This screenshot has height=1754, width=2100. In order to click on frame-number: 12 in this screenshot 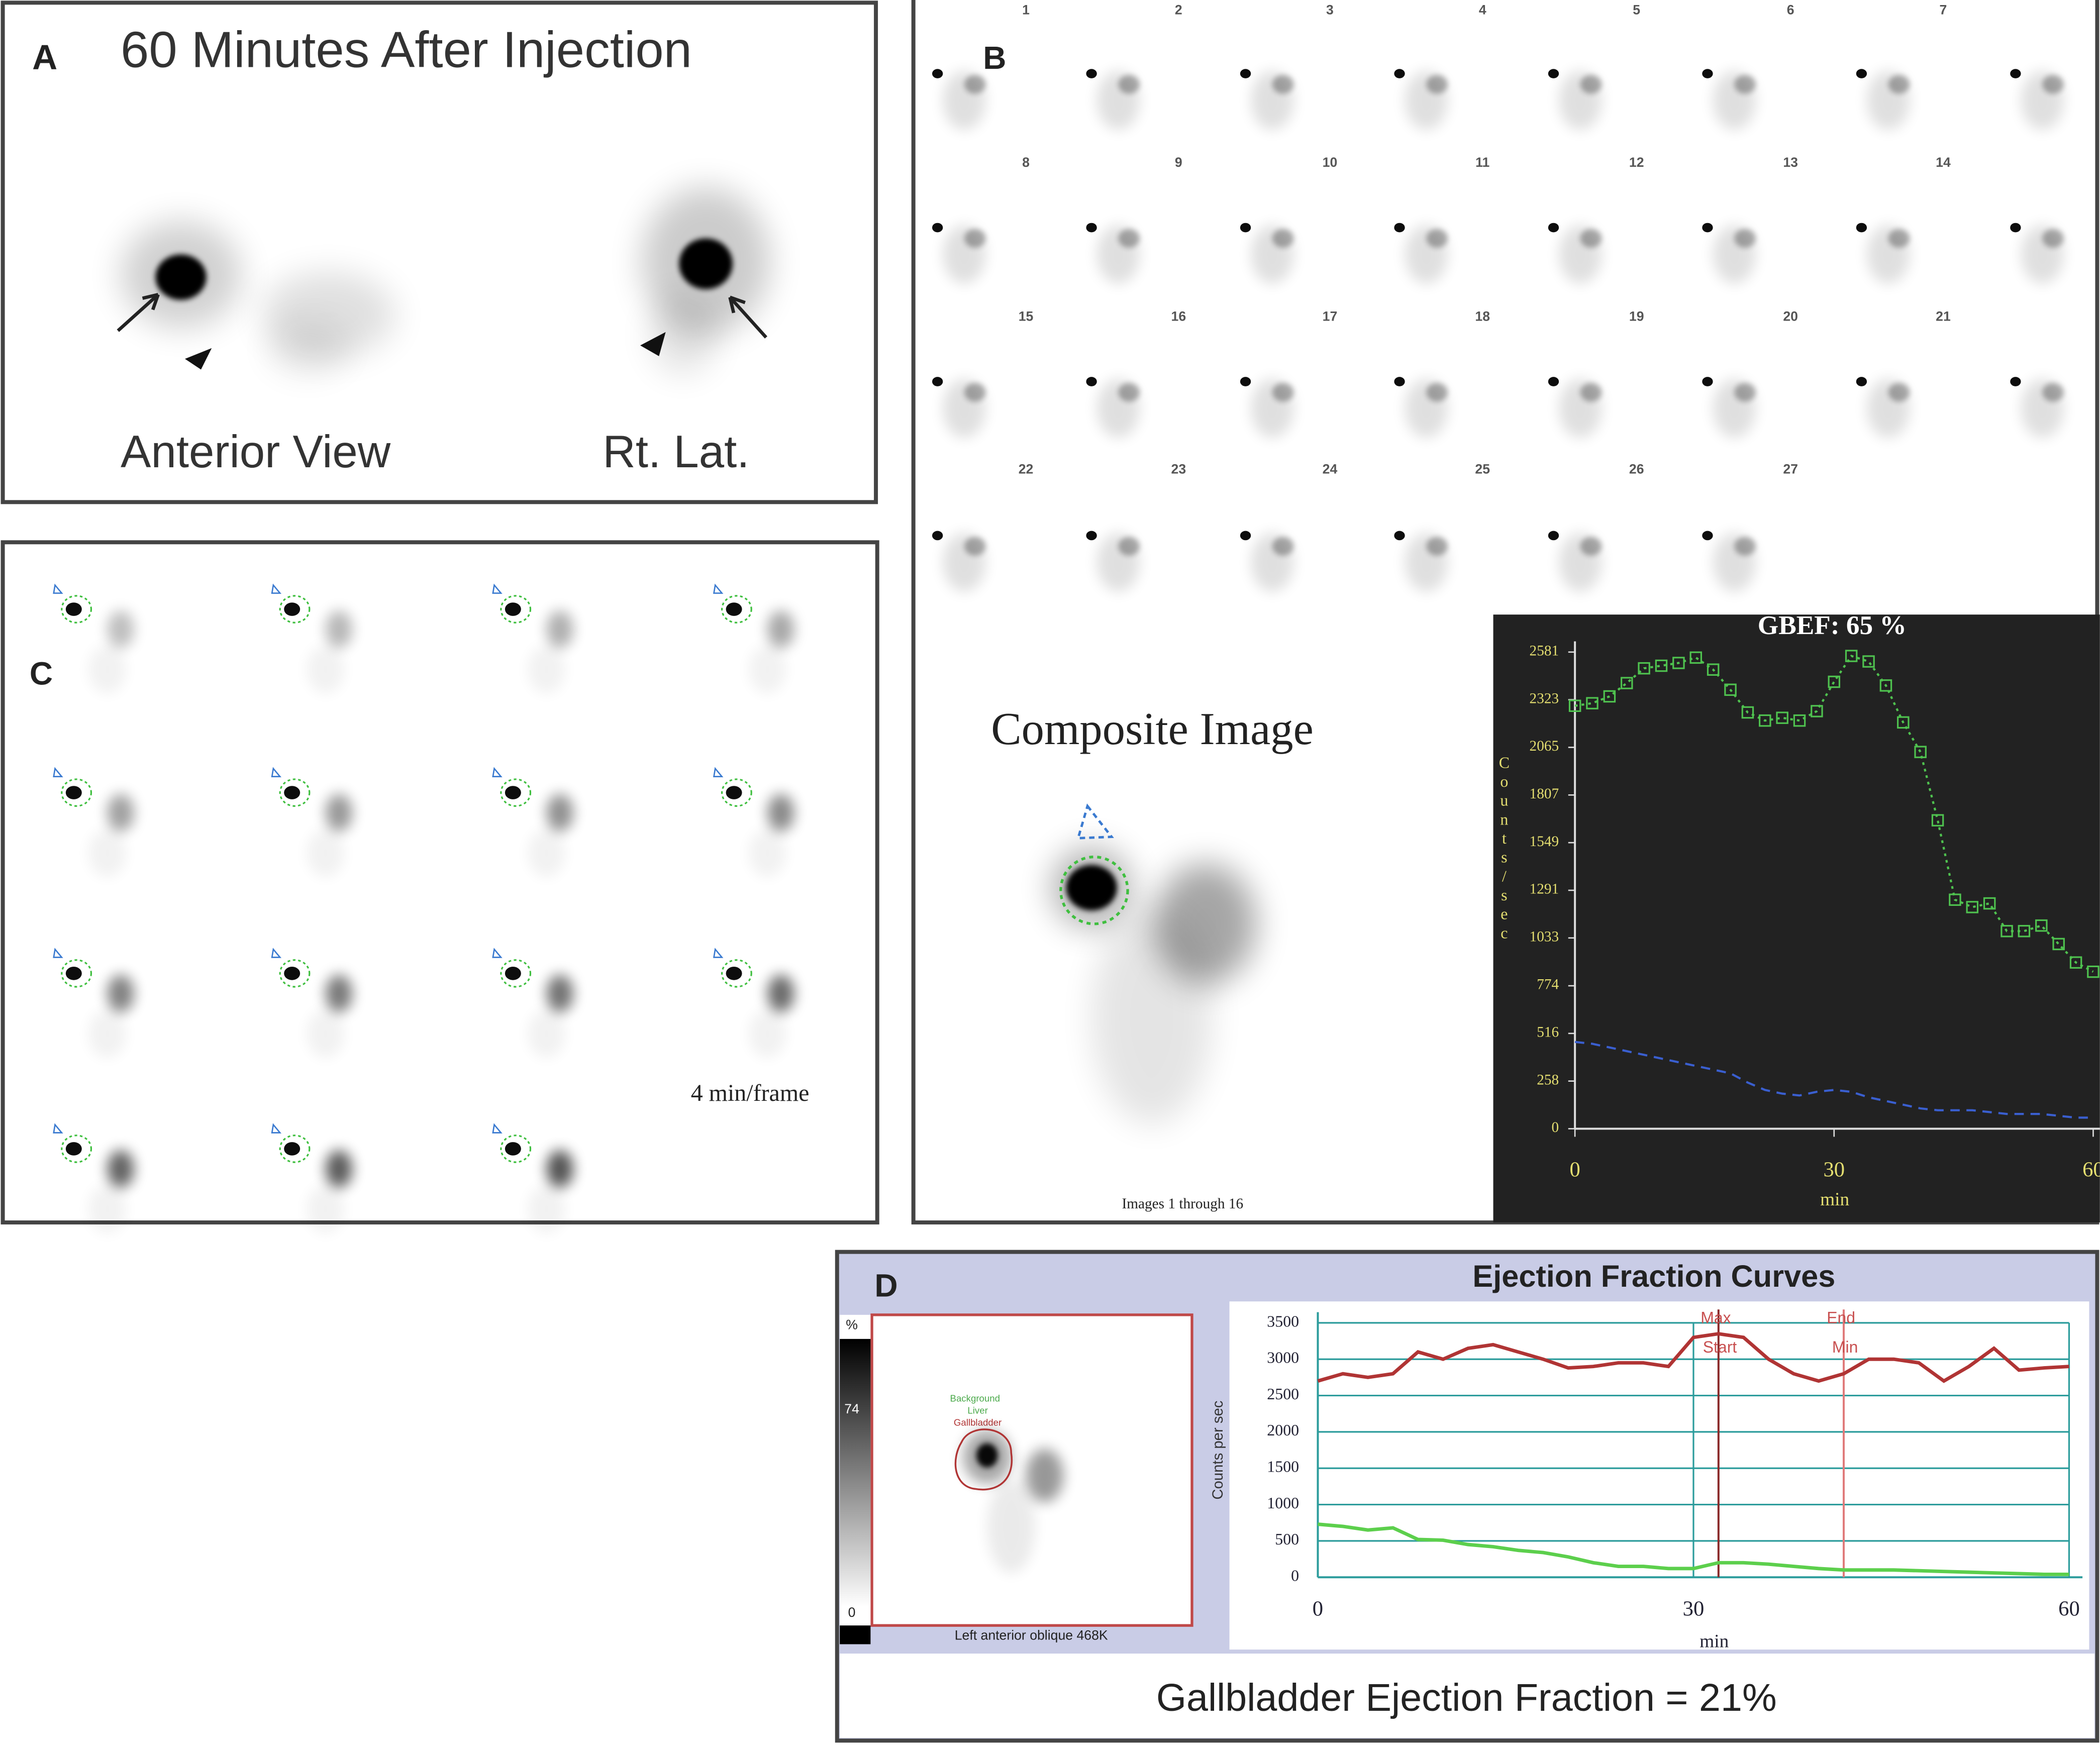, I will do `click(1636, 162)`.